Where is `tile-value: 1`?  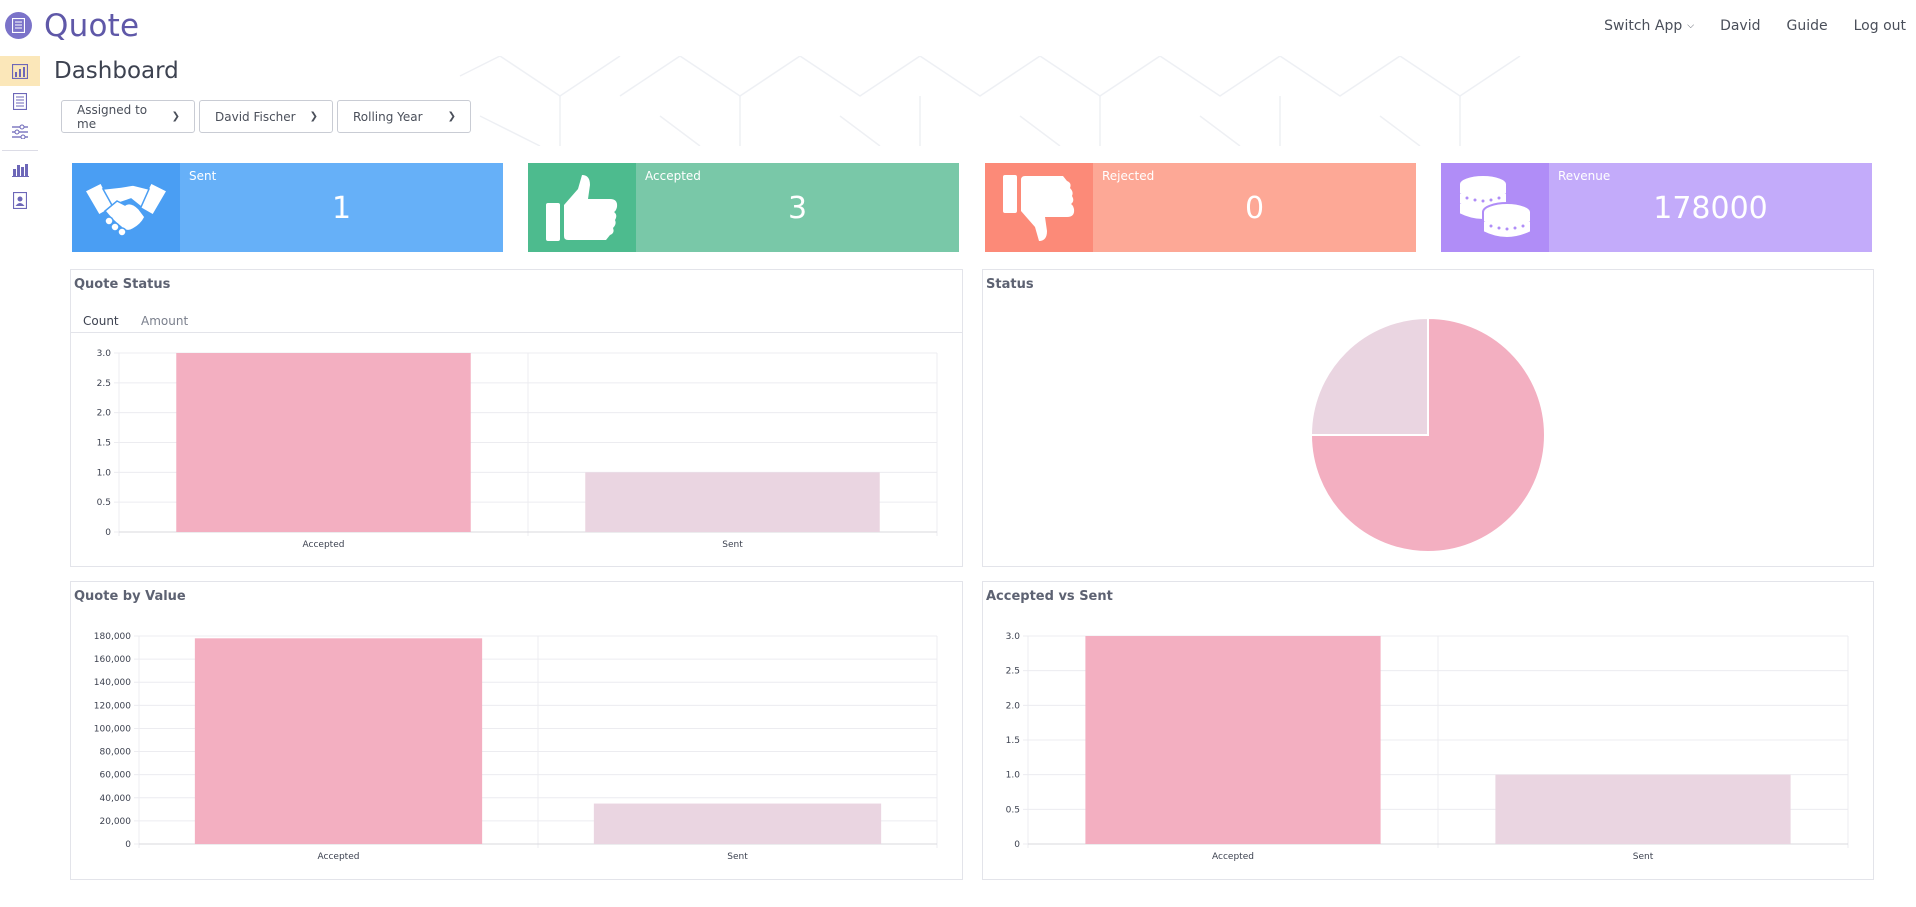 tile-value: 1 is located at coordinates (341, 208).